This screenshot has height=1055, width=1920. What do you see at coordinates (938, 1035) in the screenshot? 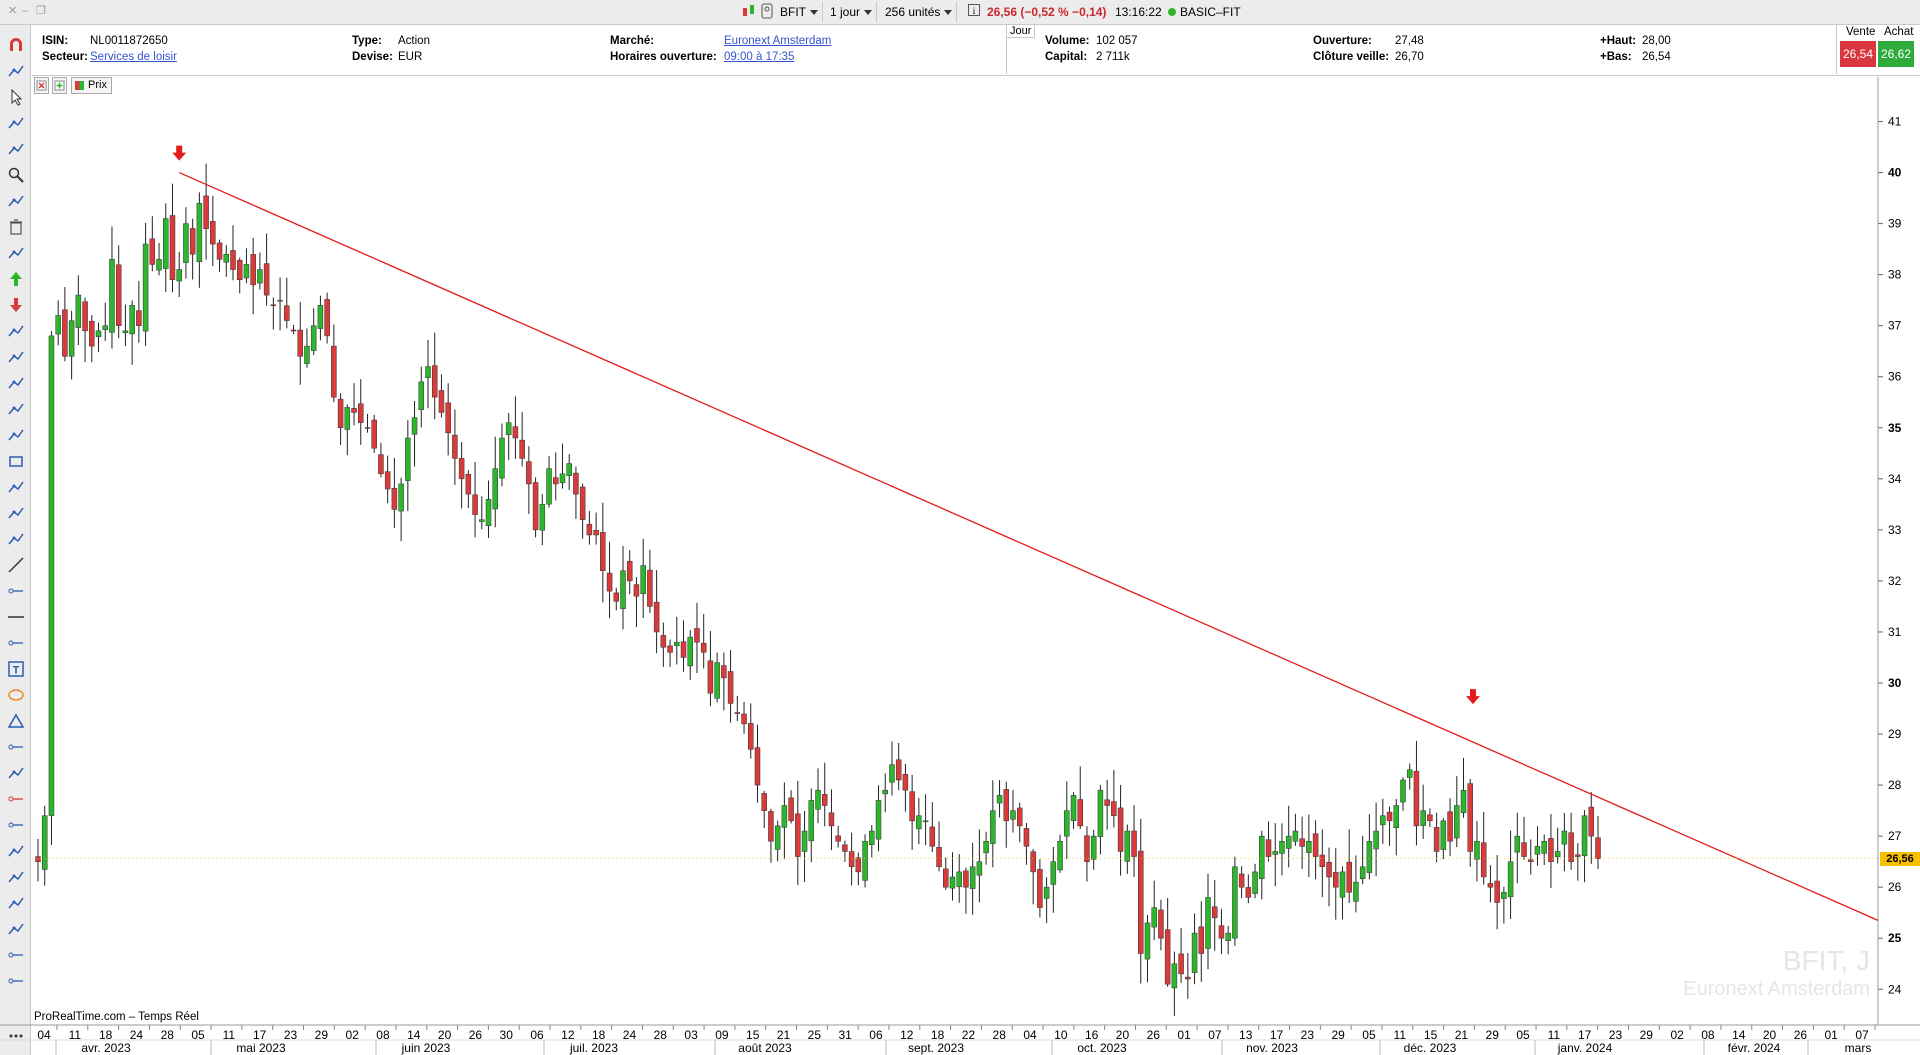
I see `x-day-label: 18` at bounding box center [938, 1035].